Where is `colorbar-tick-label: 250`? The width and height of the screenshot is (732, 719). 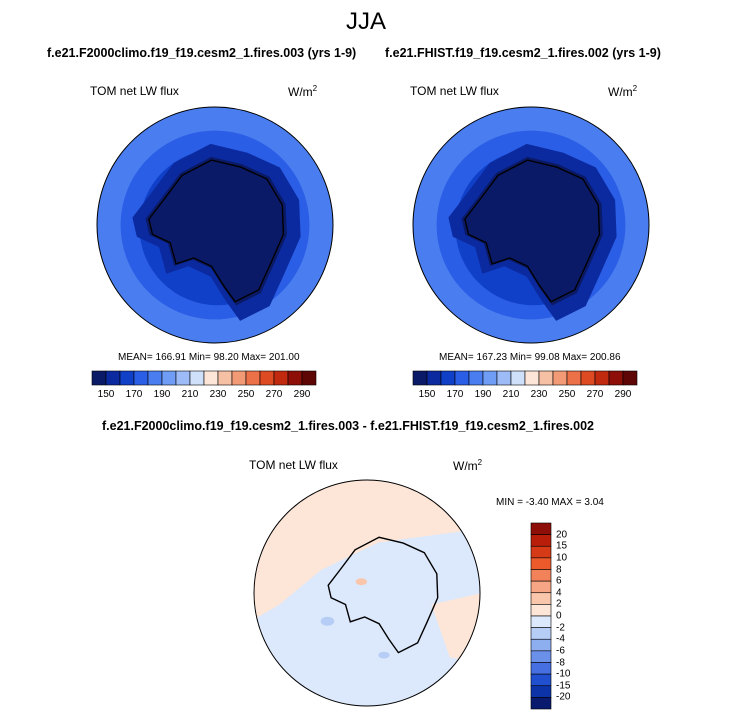
colorbar-tick-label: 250 is located at coordinates (246, 394).